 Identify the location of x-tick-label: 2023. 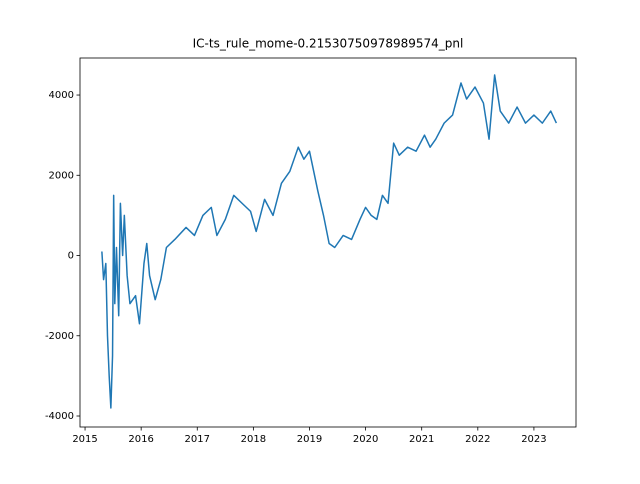
(533, 439).